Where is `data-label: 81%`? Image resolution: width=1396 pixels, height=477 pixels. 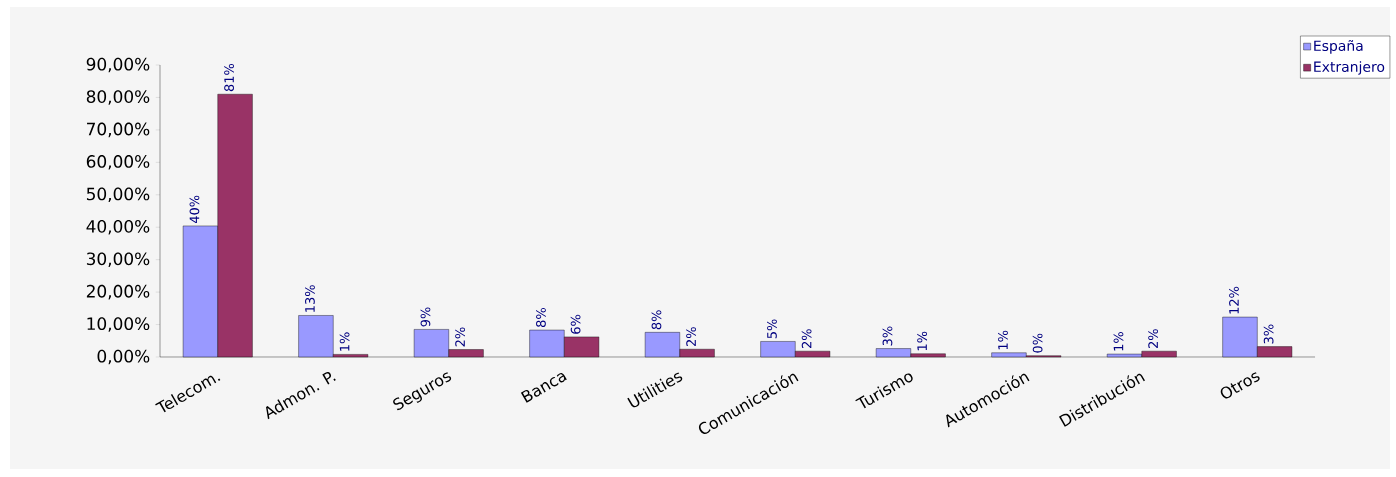
data-label: 81% is located at coordinates (229, 77).